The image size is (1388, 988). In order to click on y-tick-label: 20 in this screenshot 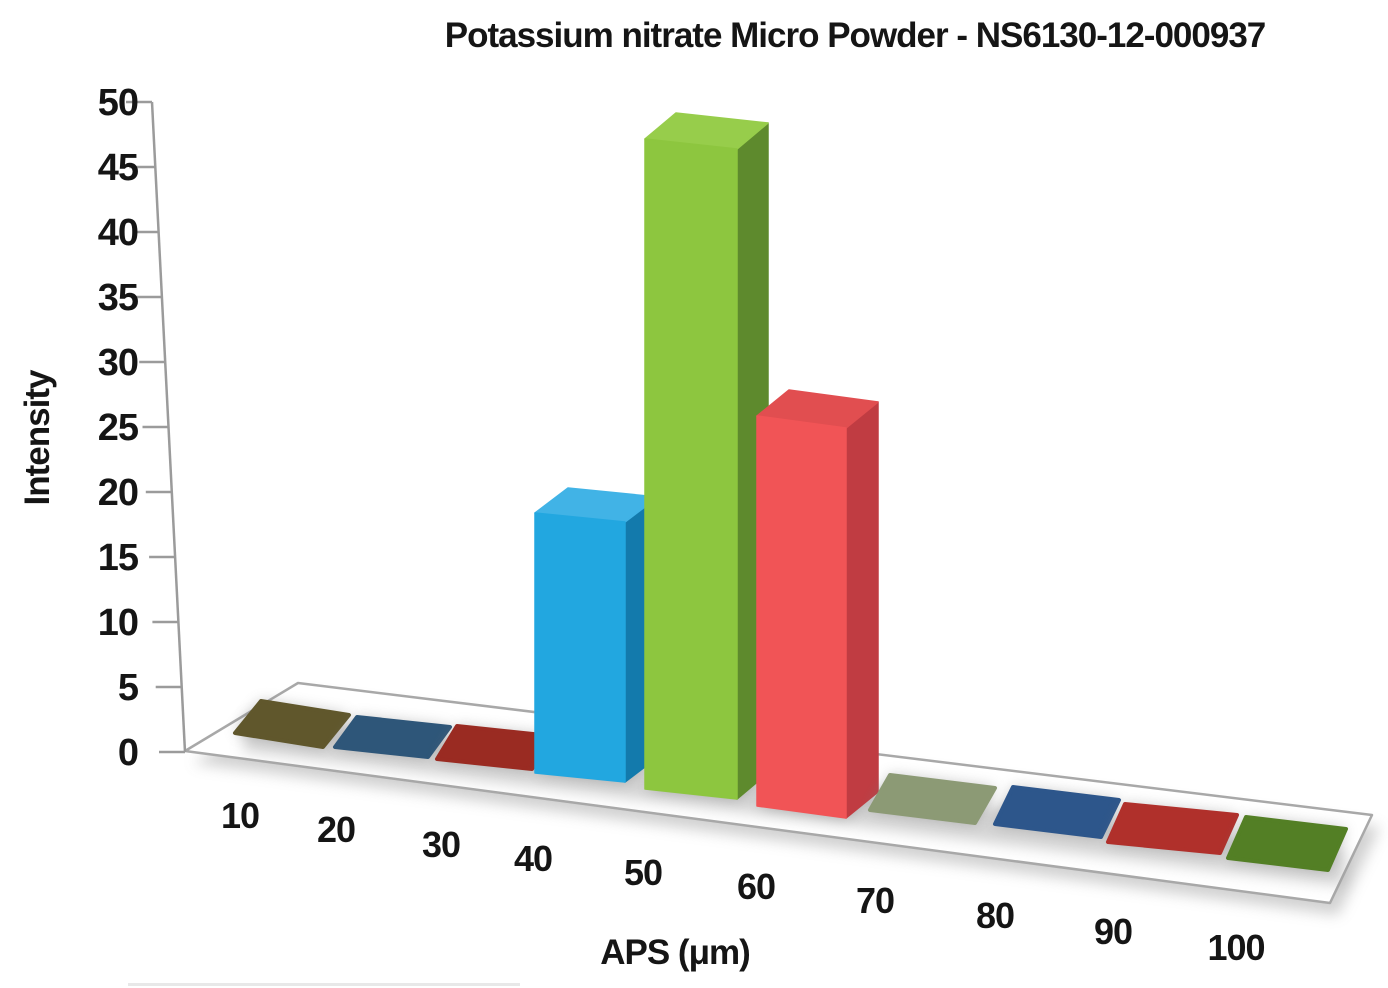, I will do `click(118, 493)`.